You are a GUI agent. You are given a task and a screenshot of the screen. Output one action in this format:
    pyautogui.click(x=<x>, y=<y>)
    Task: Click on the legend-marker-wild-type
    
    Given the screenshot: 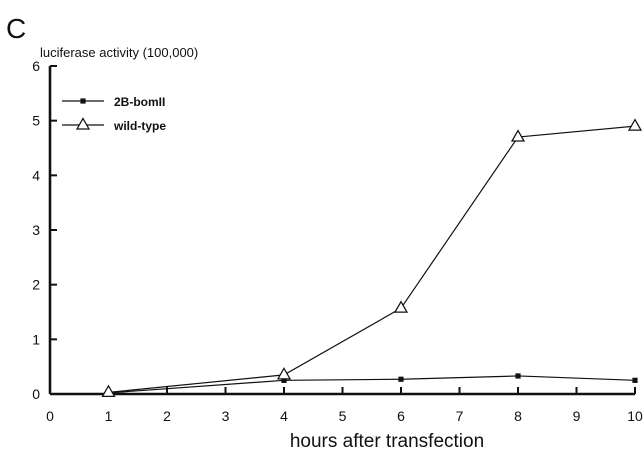 What is the action you would take?
    pyautogui.click(x=83, y=123)
    